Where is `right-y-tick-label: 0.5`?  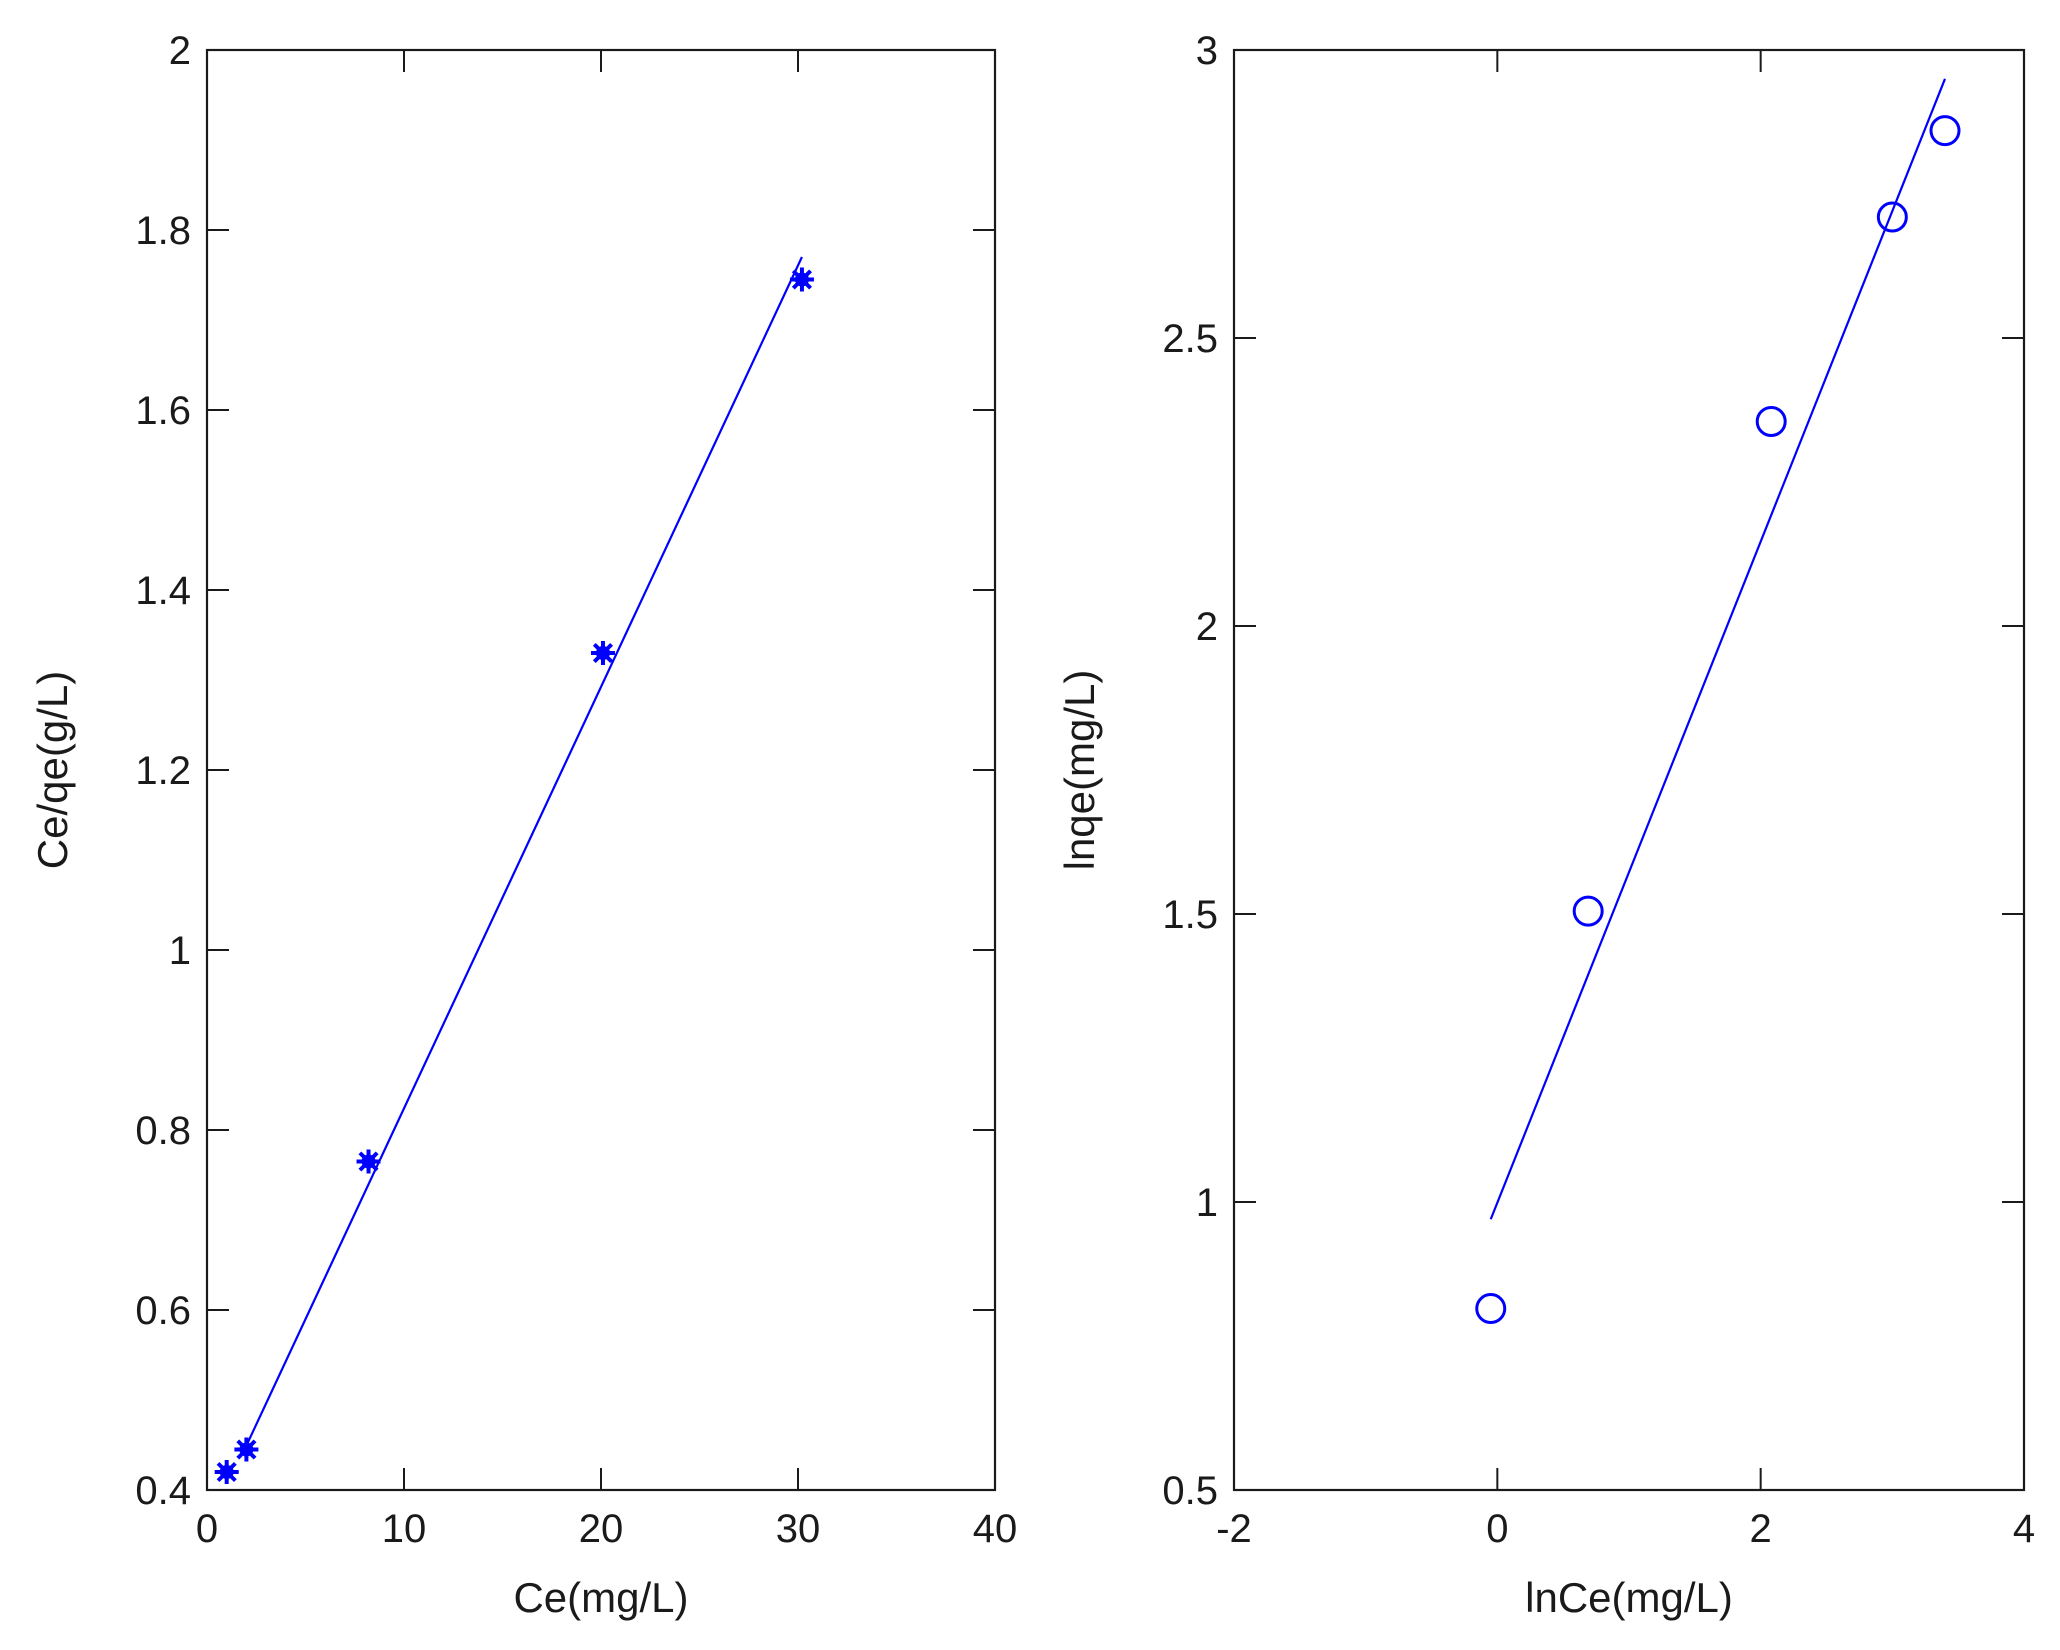
right-y-tick-label: 0.5 is located at coordinates (1190, 1491).